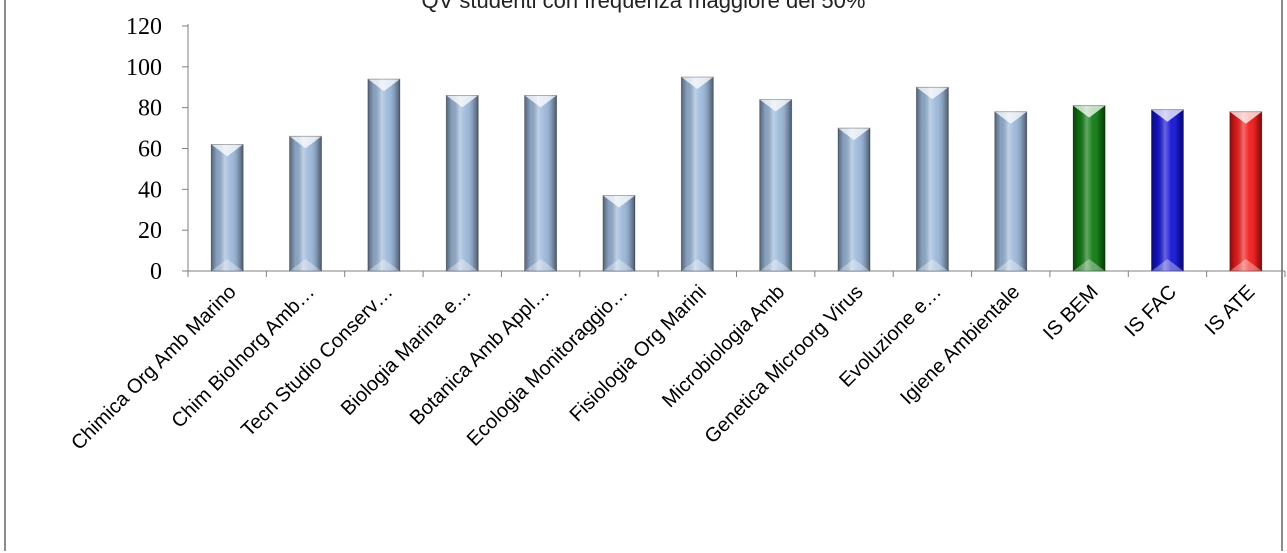 The height and width of the screenshot is (553, 1287). Describe the element at coordinates (1230, 310) in the screenshot. I see `x-tick-label: IS ATE` at that location.